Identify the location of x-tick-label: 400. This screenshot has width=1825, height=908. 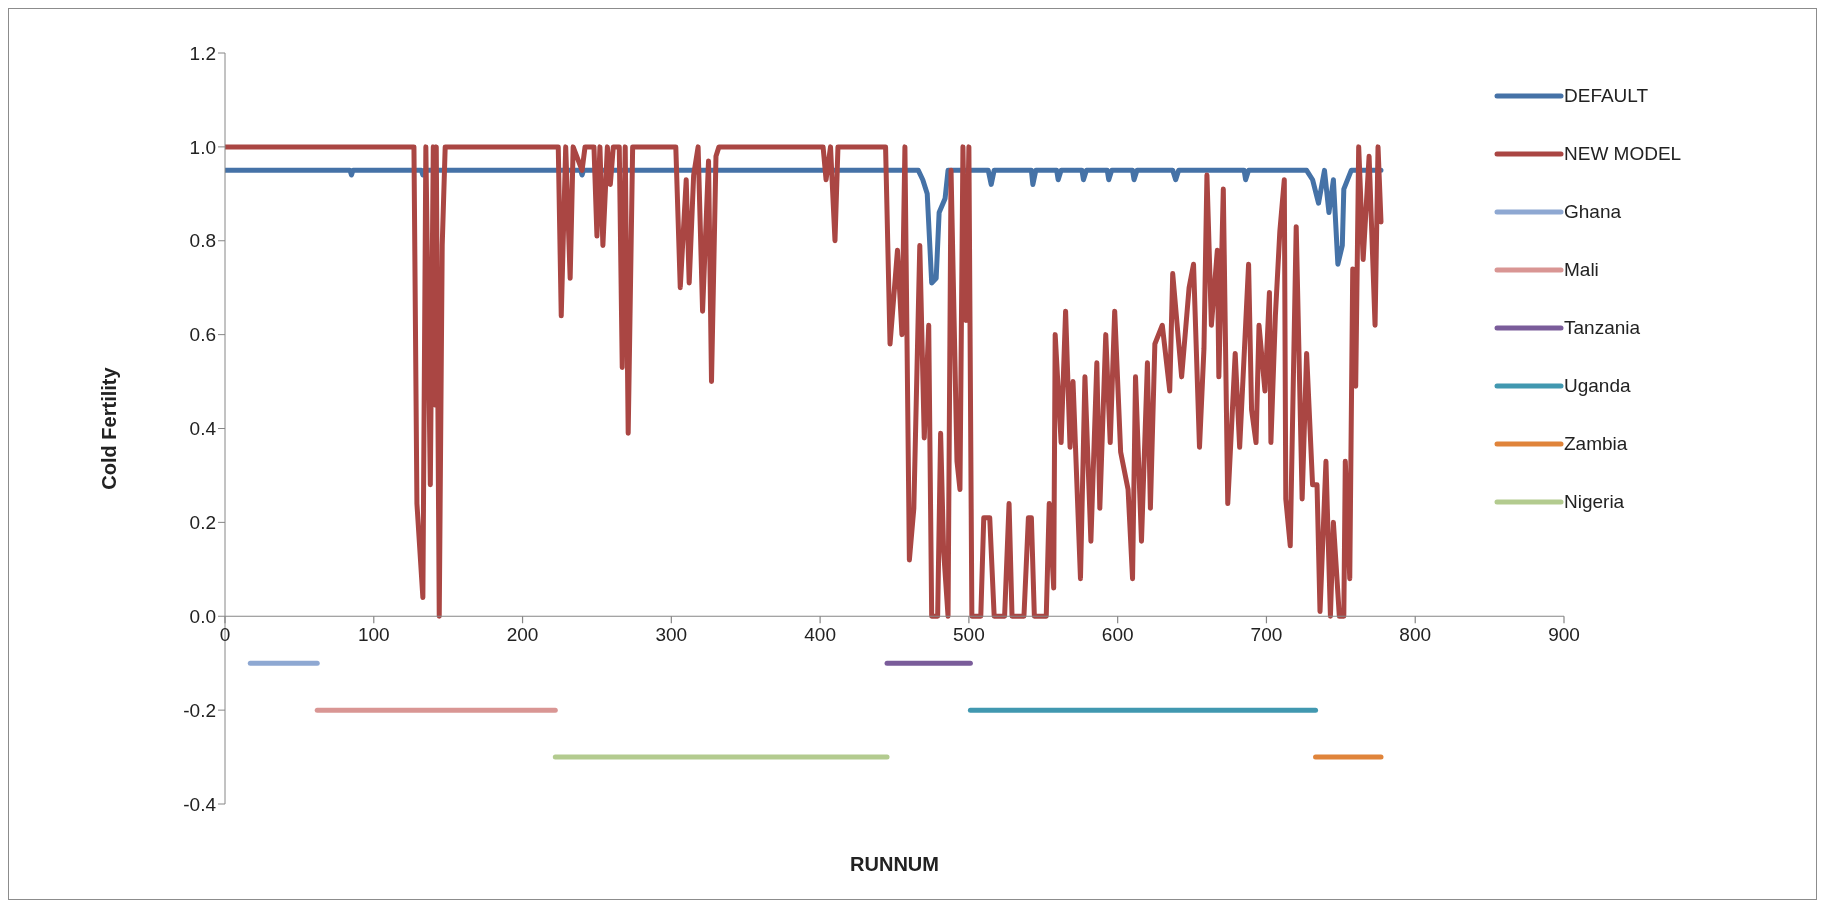
(820, 635).